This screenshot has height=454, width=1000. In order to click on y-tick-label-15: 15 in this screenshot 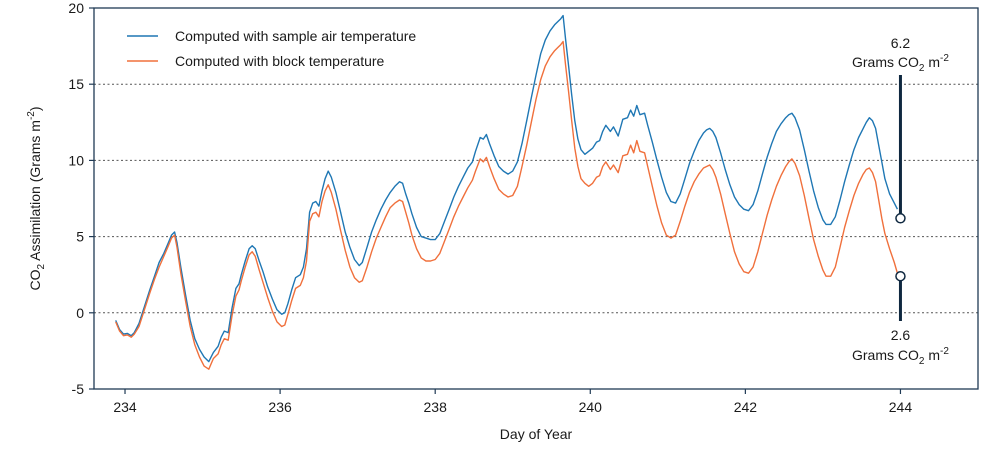, I will do `click(76, 84)`.